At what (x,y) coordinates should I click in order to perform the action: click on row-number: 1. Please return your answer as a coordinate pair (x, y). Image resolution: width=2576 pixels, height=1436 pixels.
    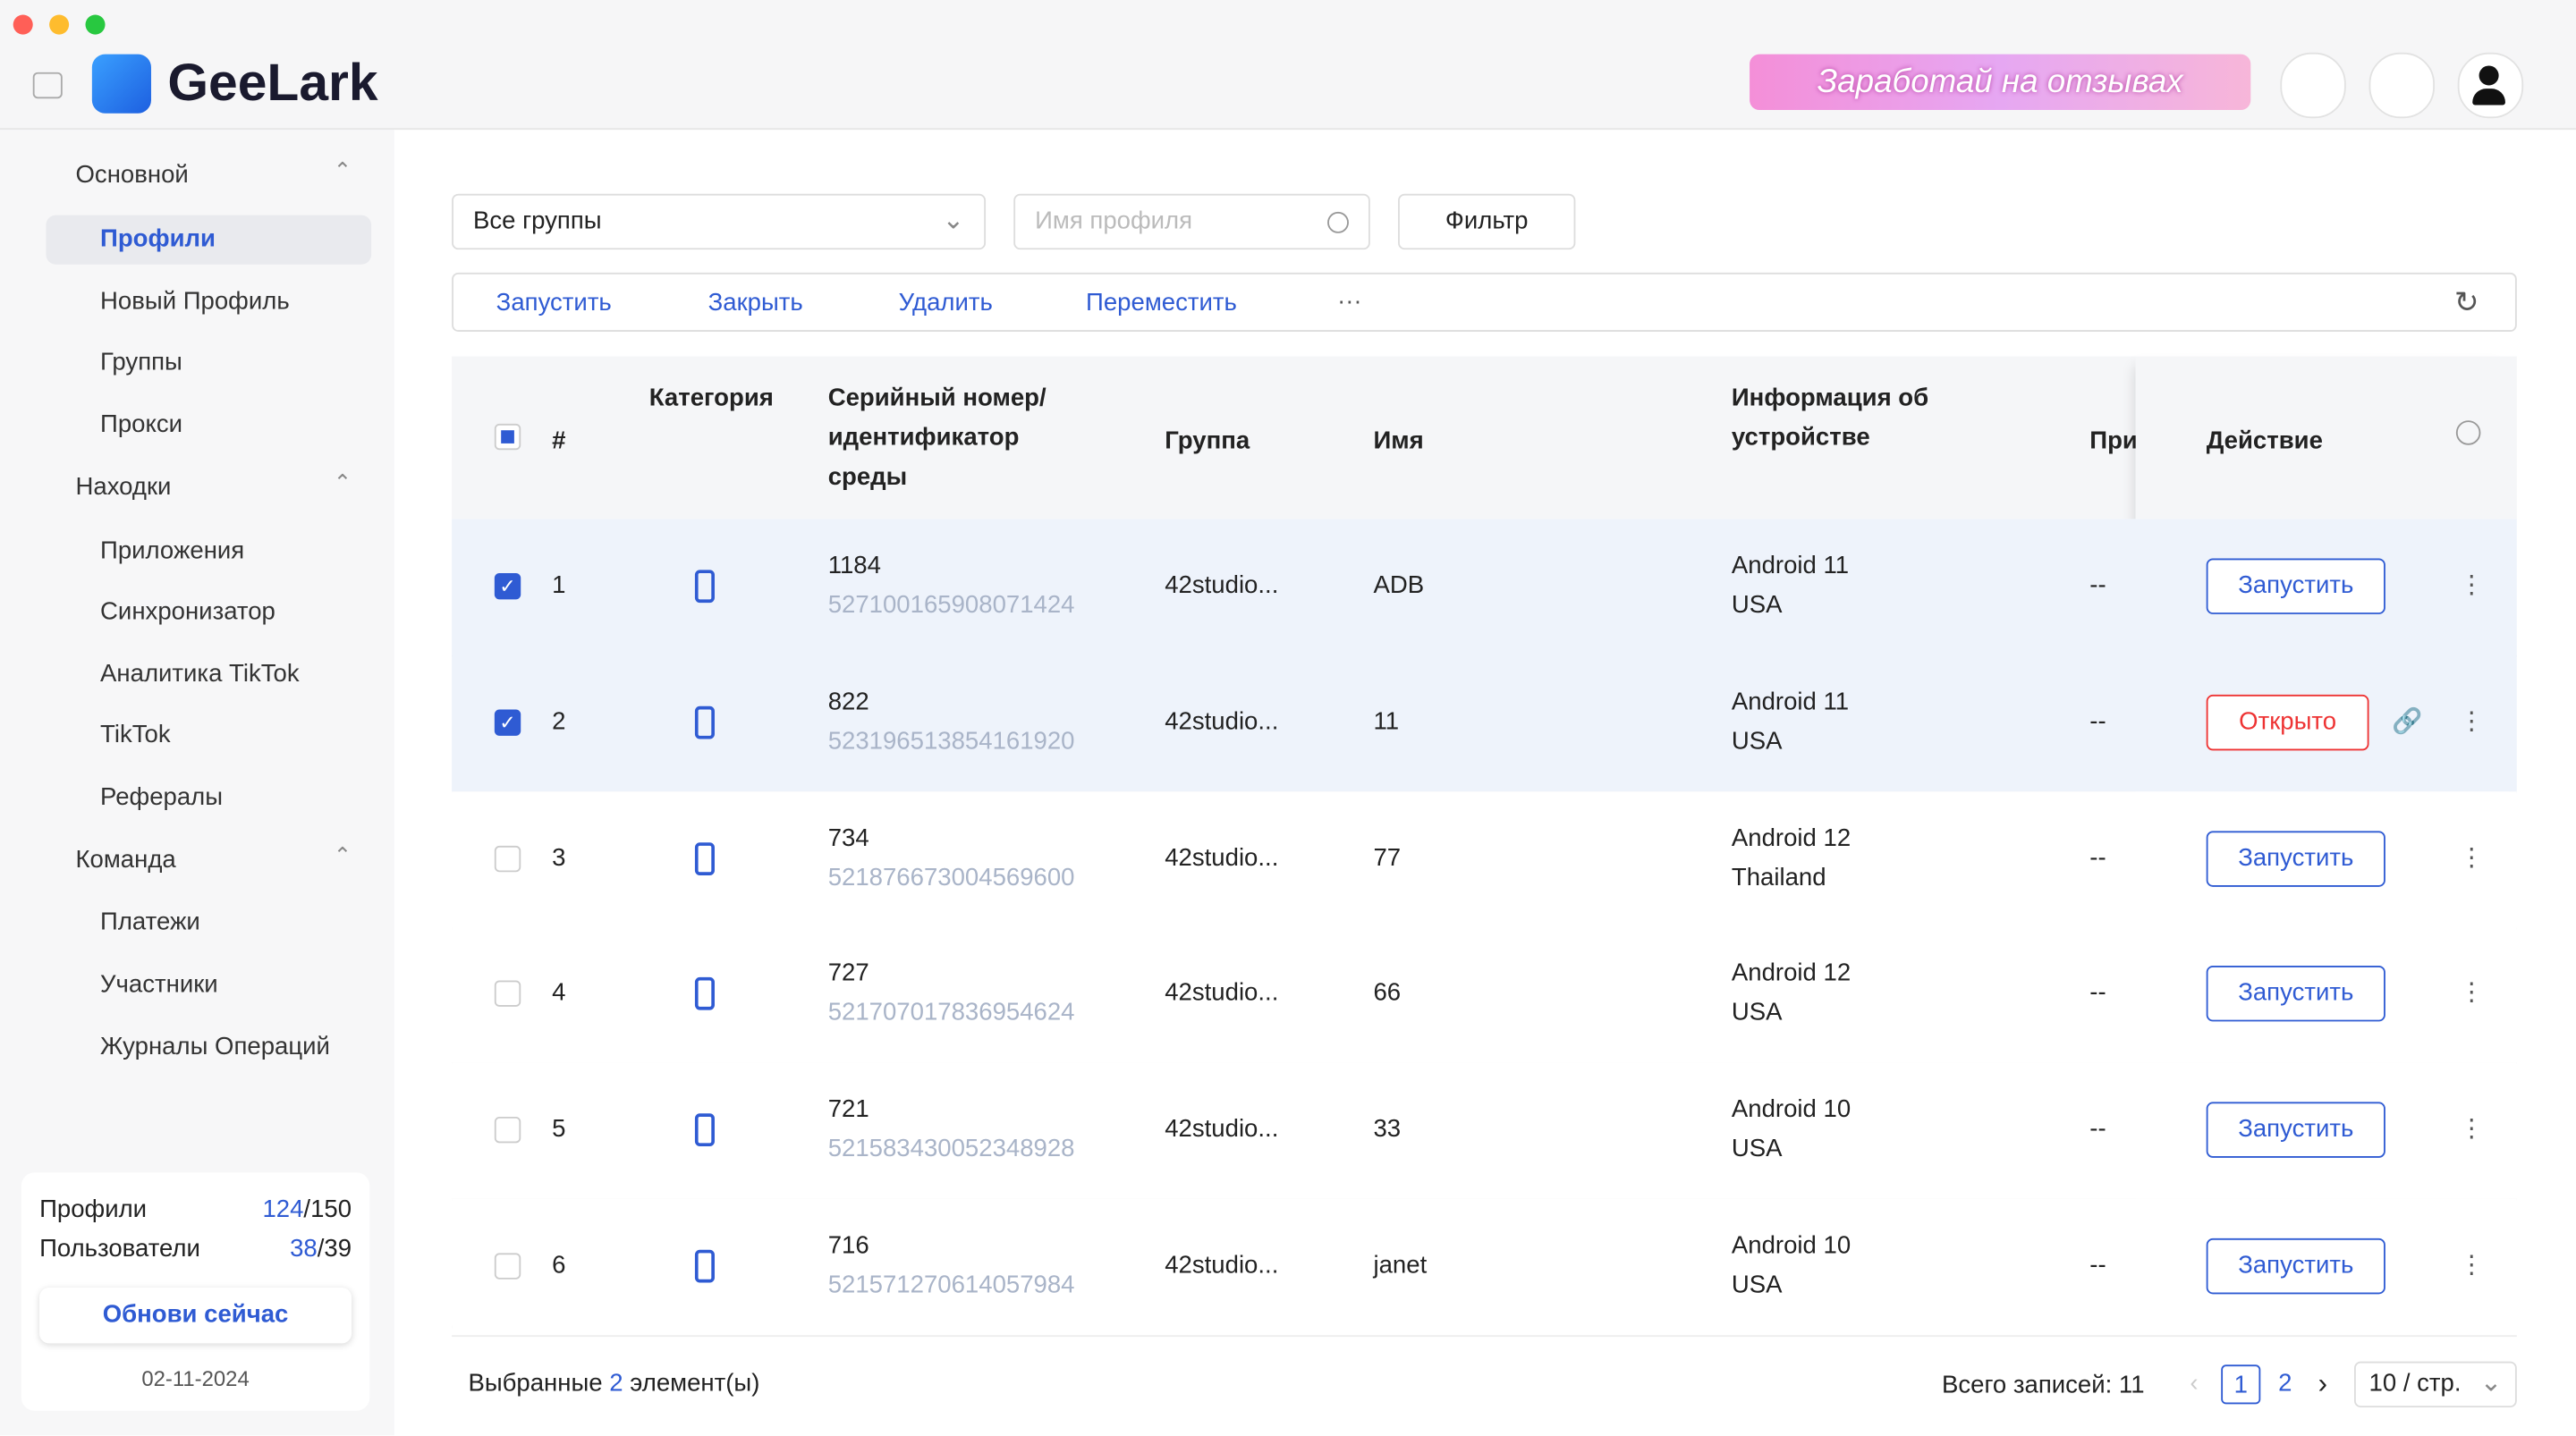
    Looking at the image, I should click on (559, 585).